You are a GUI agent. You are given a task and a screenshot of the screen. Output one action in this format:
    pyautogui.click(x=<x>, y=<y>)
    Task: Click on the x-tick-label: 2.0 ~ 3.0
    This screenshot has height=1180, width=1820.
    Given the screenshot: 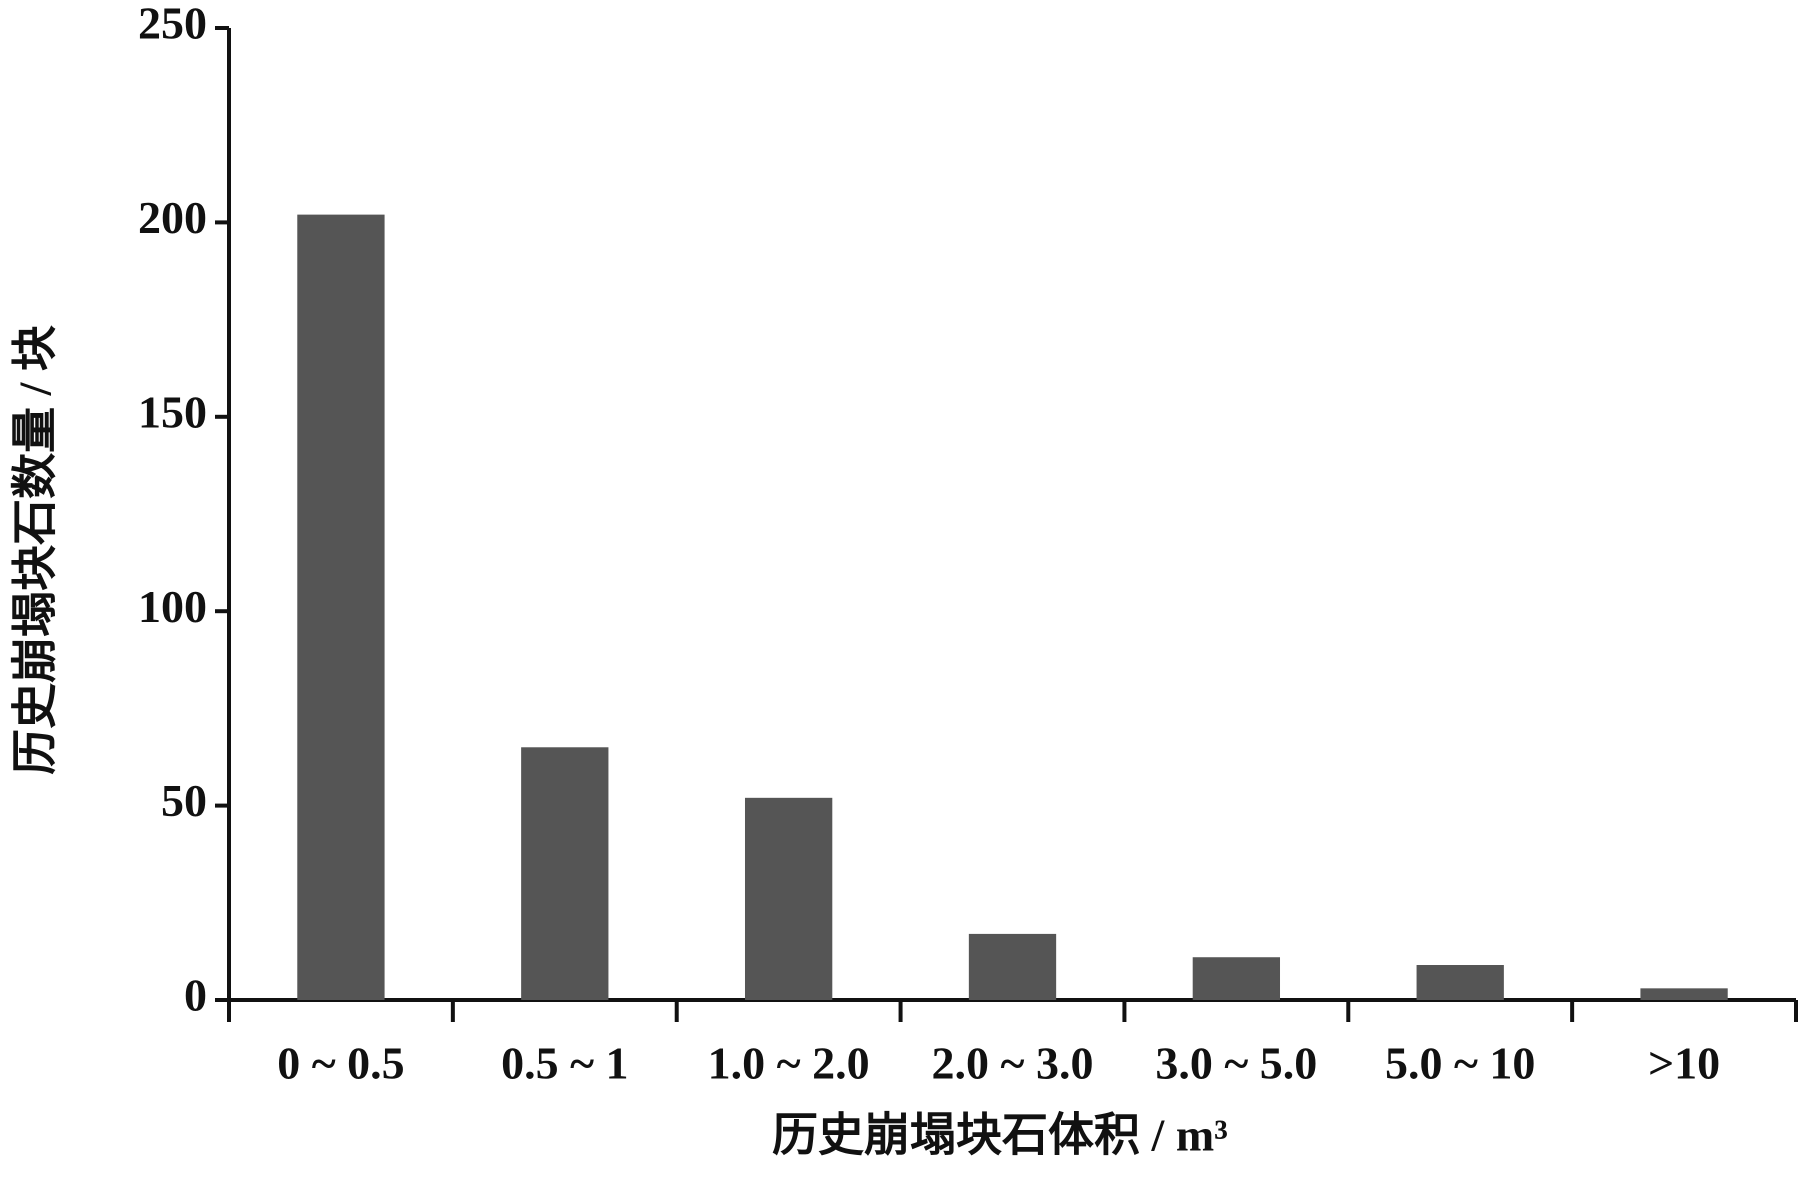 What is the action you would take?
    pyautogui.click(x=1013, y=1063)
    